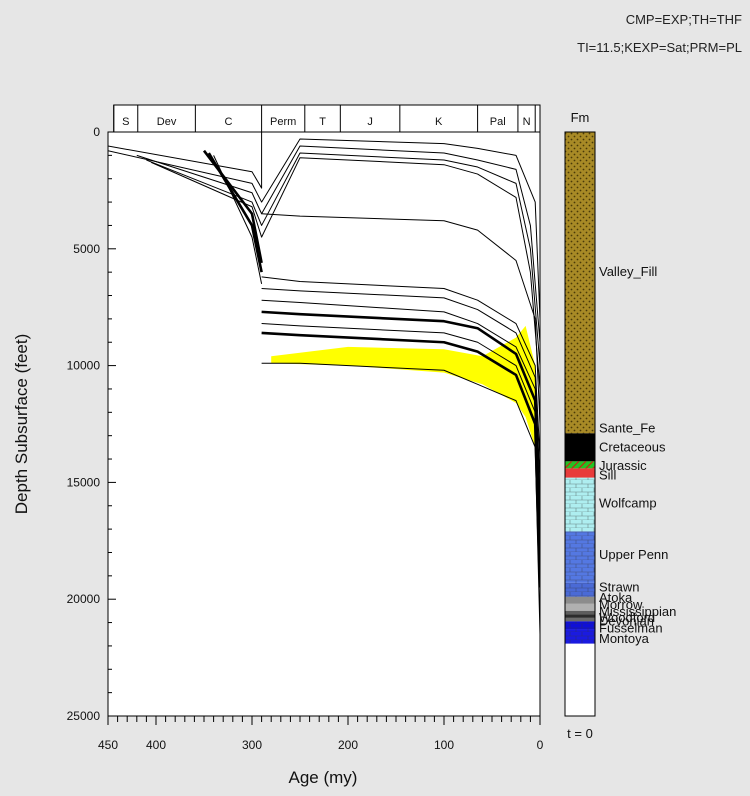 The image size is (750, 796). Describe the element at coordinates (580, 607) in the screenshot. I see `formation-morrow` at that location.